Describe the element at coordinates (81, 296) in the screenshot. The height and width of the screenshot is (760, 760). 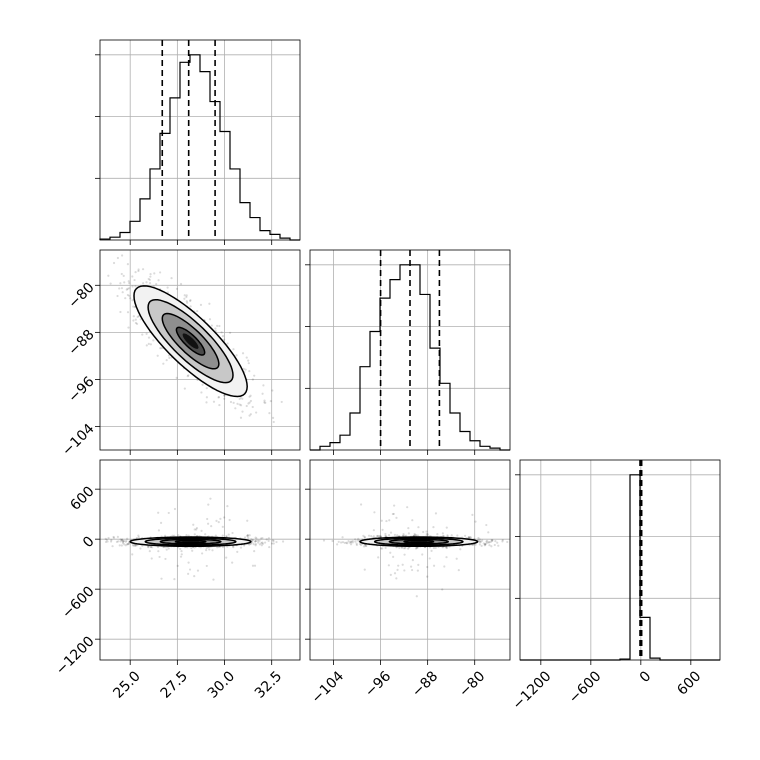
I see `y-tick-label: −80` at that location.